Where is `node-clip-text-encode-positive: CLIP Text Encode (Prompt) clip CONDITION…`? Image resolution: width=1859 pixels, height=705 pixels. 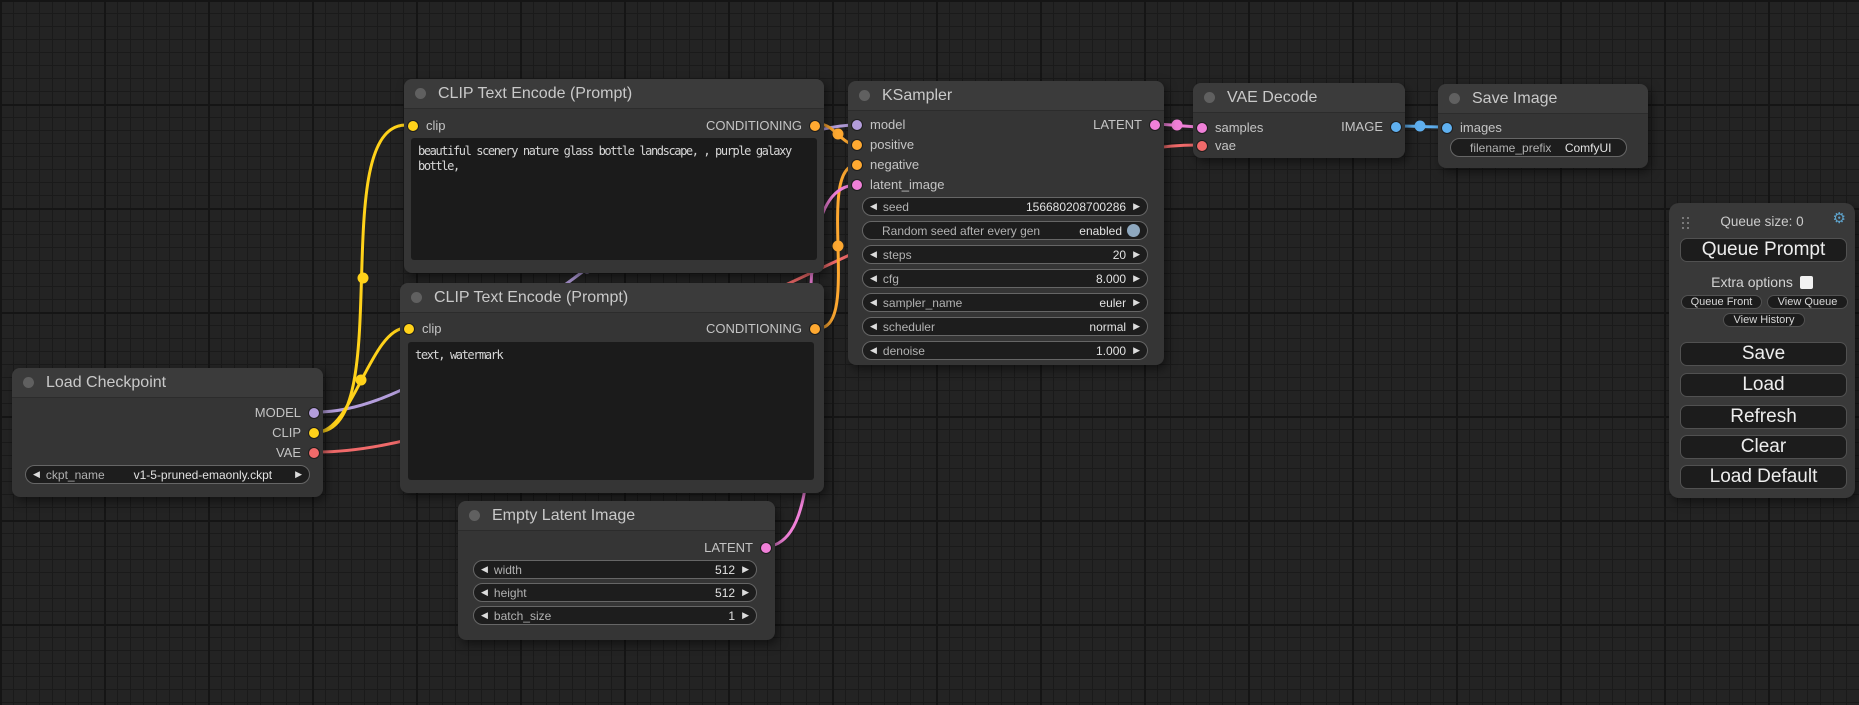
node-clip-text-encode-positive: CLIP Text Encode (Prompt) clip CONDITION… is located at coordinates (614, 176).